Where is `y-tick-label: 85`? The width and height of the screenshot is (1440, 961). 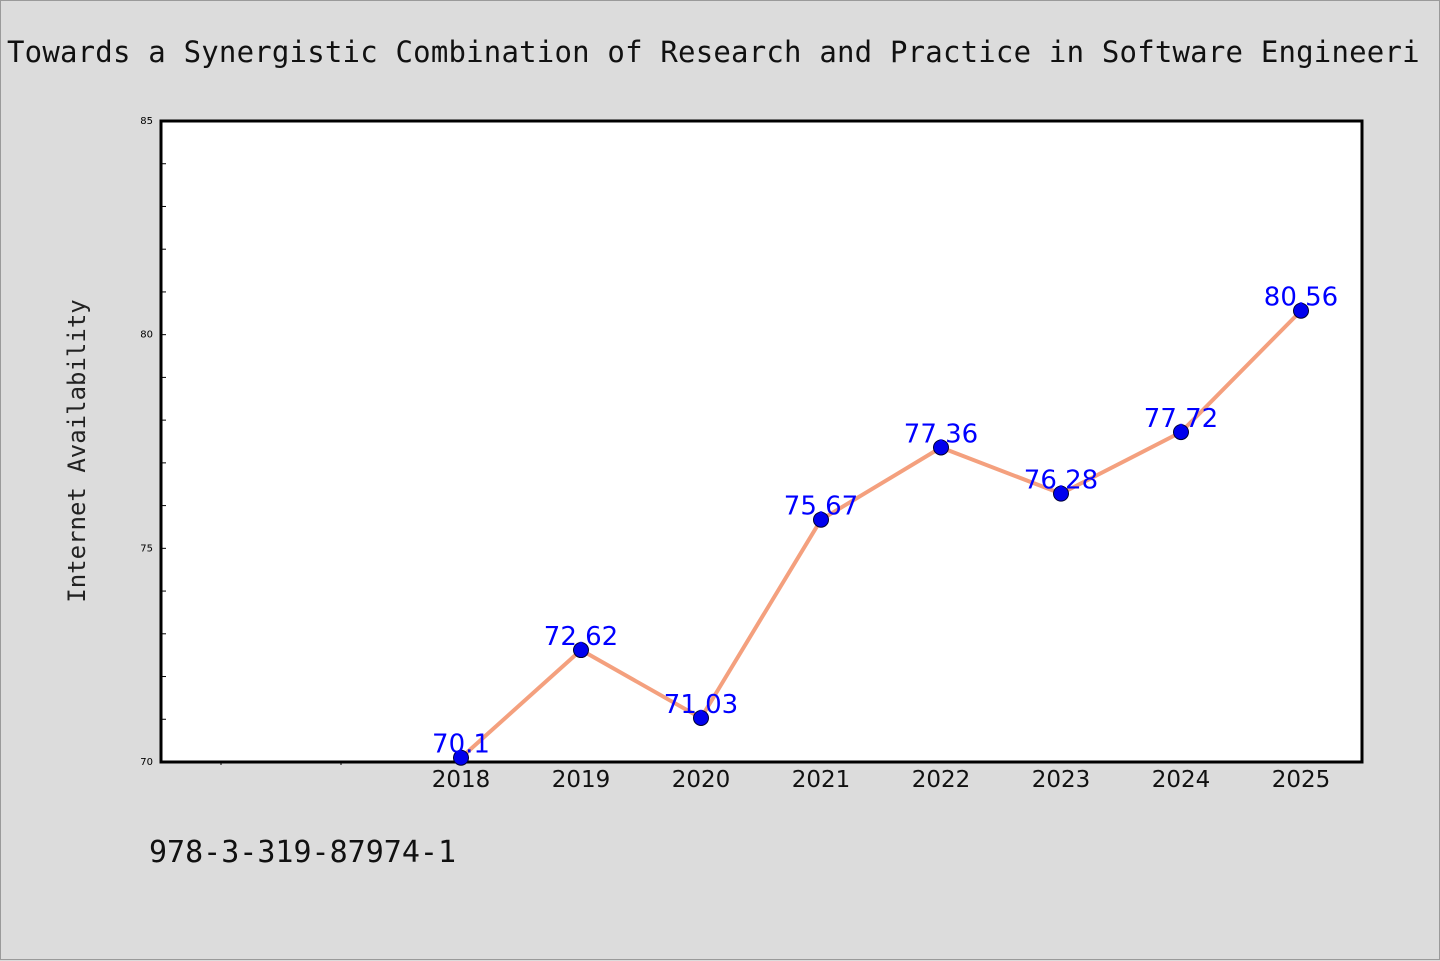 y-tick-label: 85 is located at coordinates (146, 121).